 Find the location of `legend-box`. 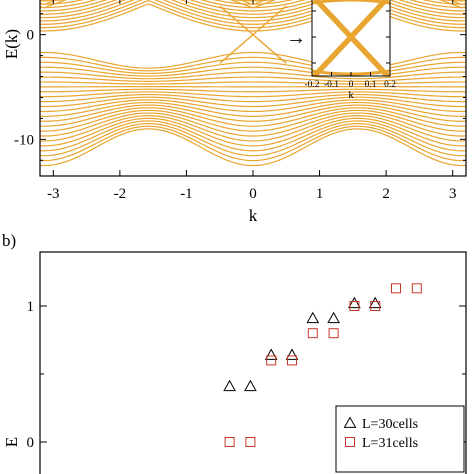

legend-box is located at coordinates (400, 439).